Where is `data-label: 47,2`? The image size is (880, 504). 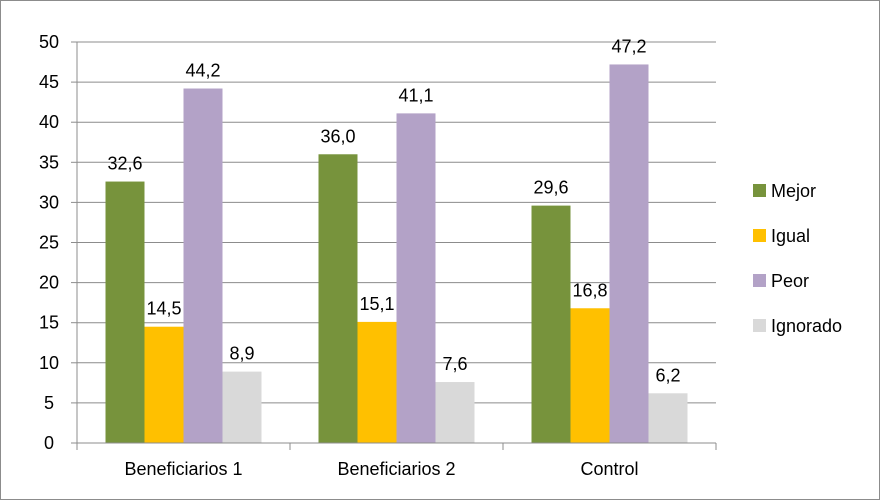
data-label: 47,2 is located at coordinates (628, 46).